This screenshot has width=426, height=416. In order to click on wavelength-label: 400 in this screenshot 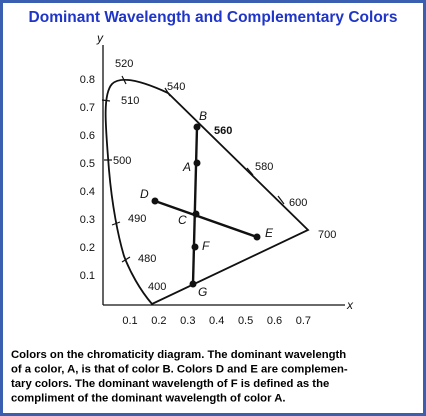, I will do `click(157, 287)`.